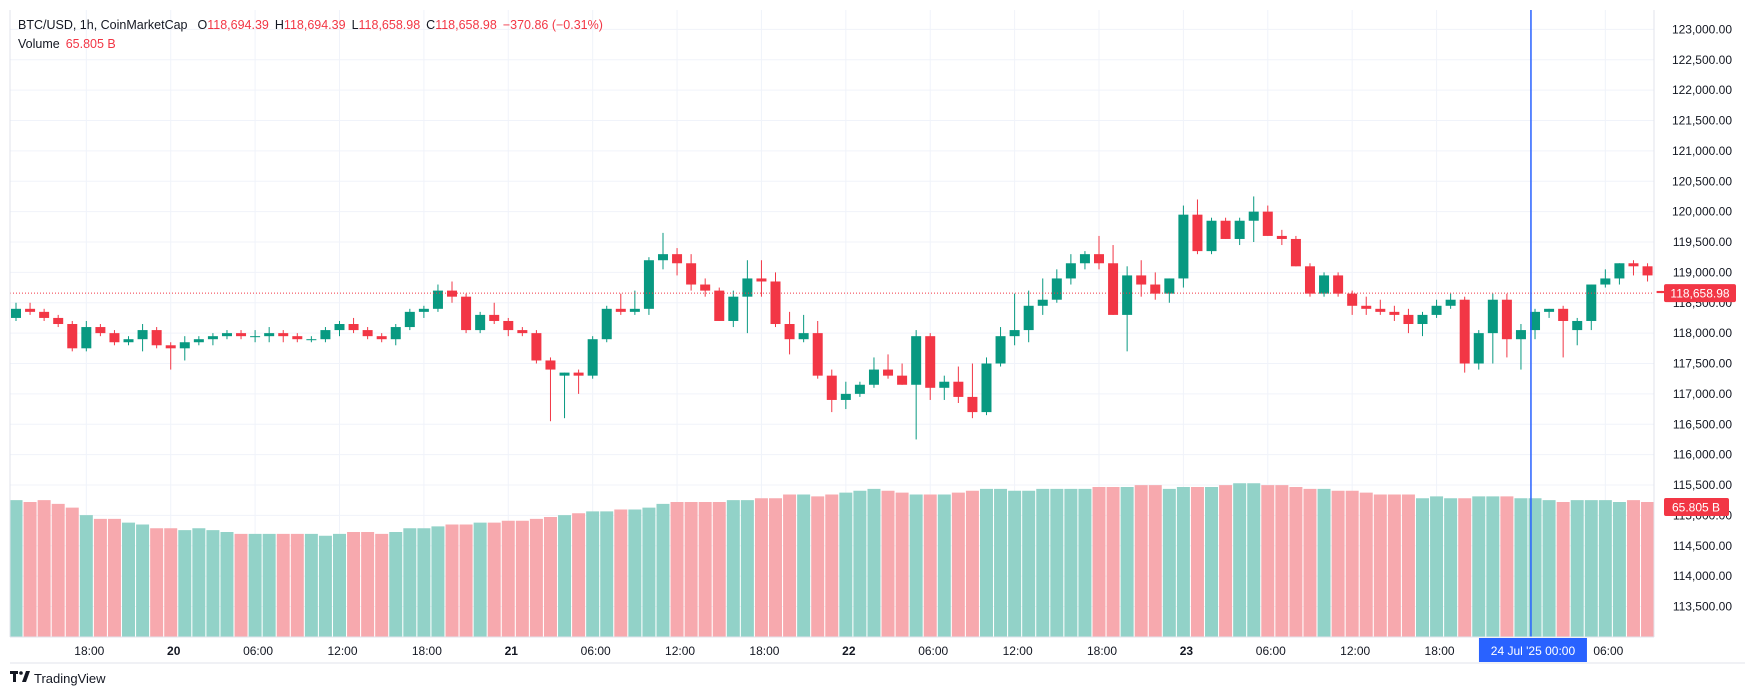 The image size is (1756, 700). I want to click on time-tick-label: 23, so click(1187, 651).